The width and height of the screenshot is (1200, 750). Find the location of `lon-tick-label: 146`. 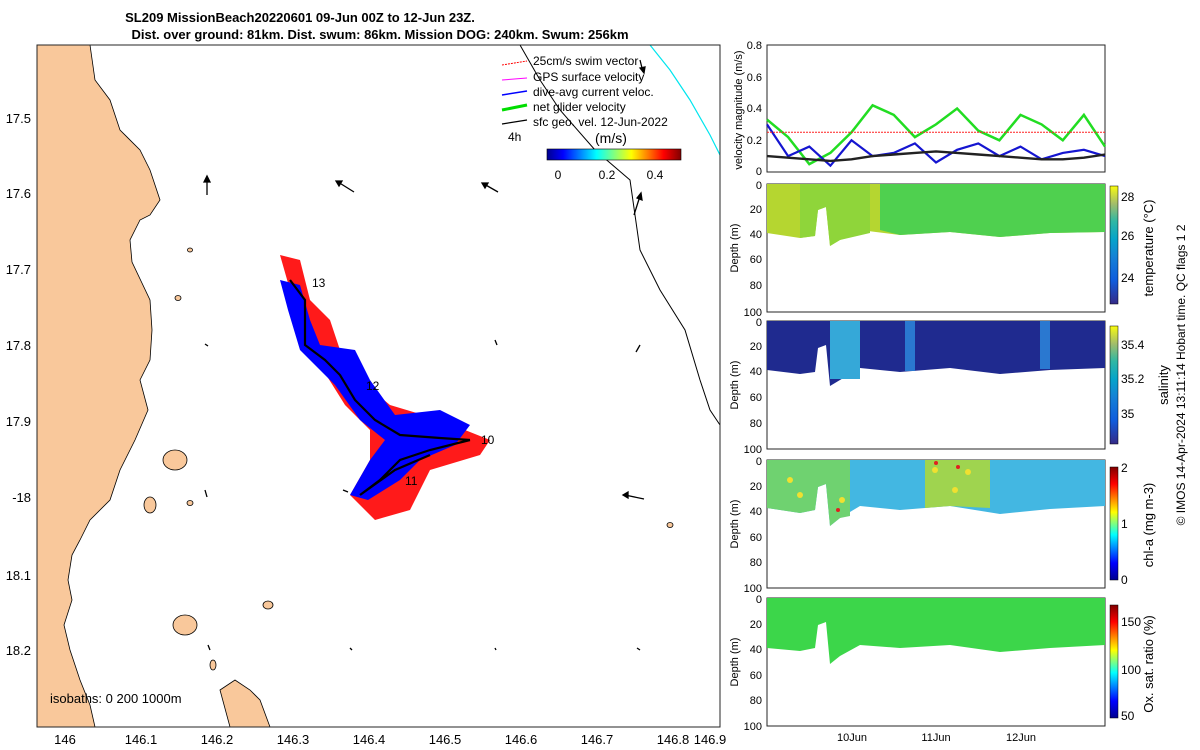

lon-tick-label: 146 is located at coordinates (65, 739).